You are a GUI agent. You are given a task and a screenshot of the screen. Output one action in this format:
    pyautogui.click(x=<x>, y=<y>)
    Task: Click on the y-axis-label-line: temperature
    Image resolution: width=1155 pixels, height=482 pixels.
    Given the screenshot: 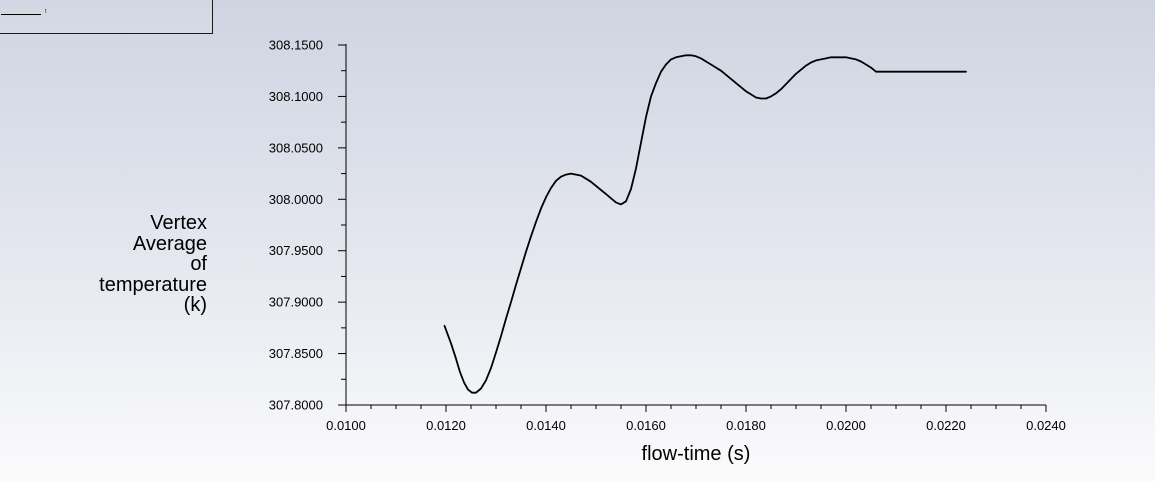 What is the action you would take?
    pyautogui.click(x=153, y=284)
    